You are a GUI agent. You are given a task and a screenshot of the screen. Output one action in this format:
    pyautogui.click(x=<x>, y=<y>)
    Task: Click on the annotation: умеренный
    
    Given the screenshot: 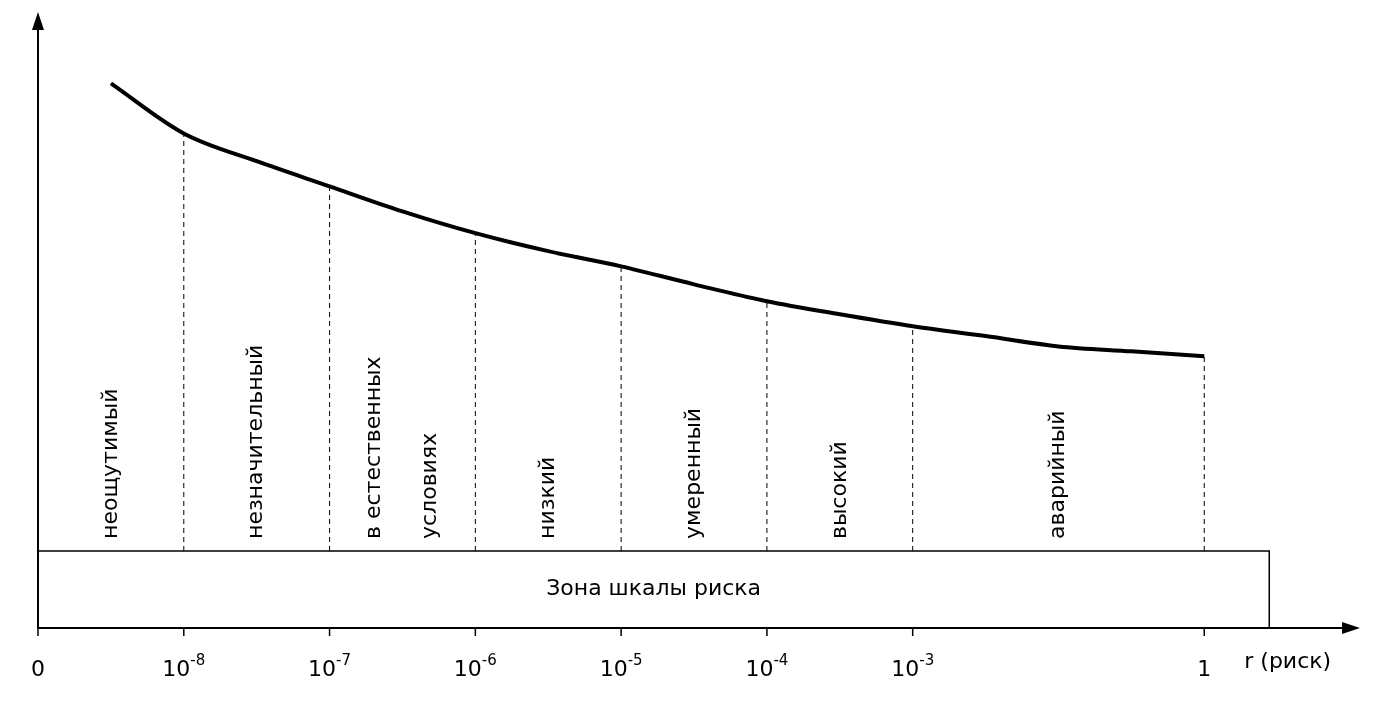 What is the action you would take?
    pyautogui.click(x=692, y=473)
    